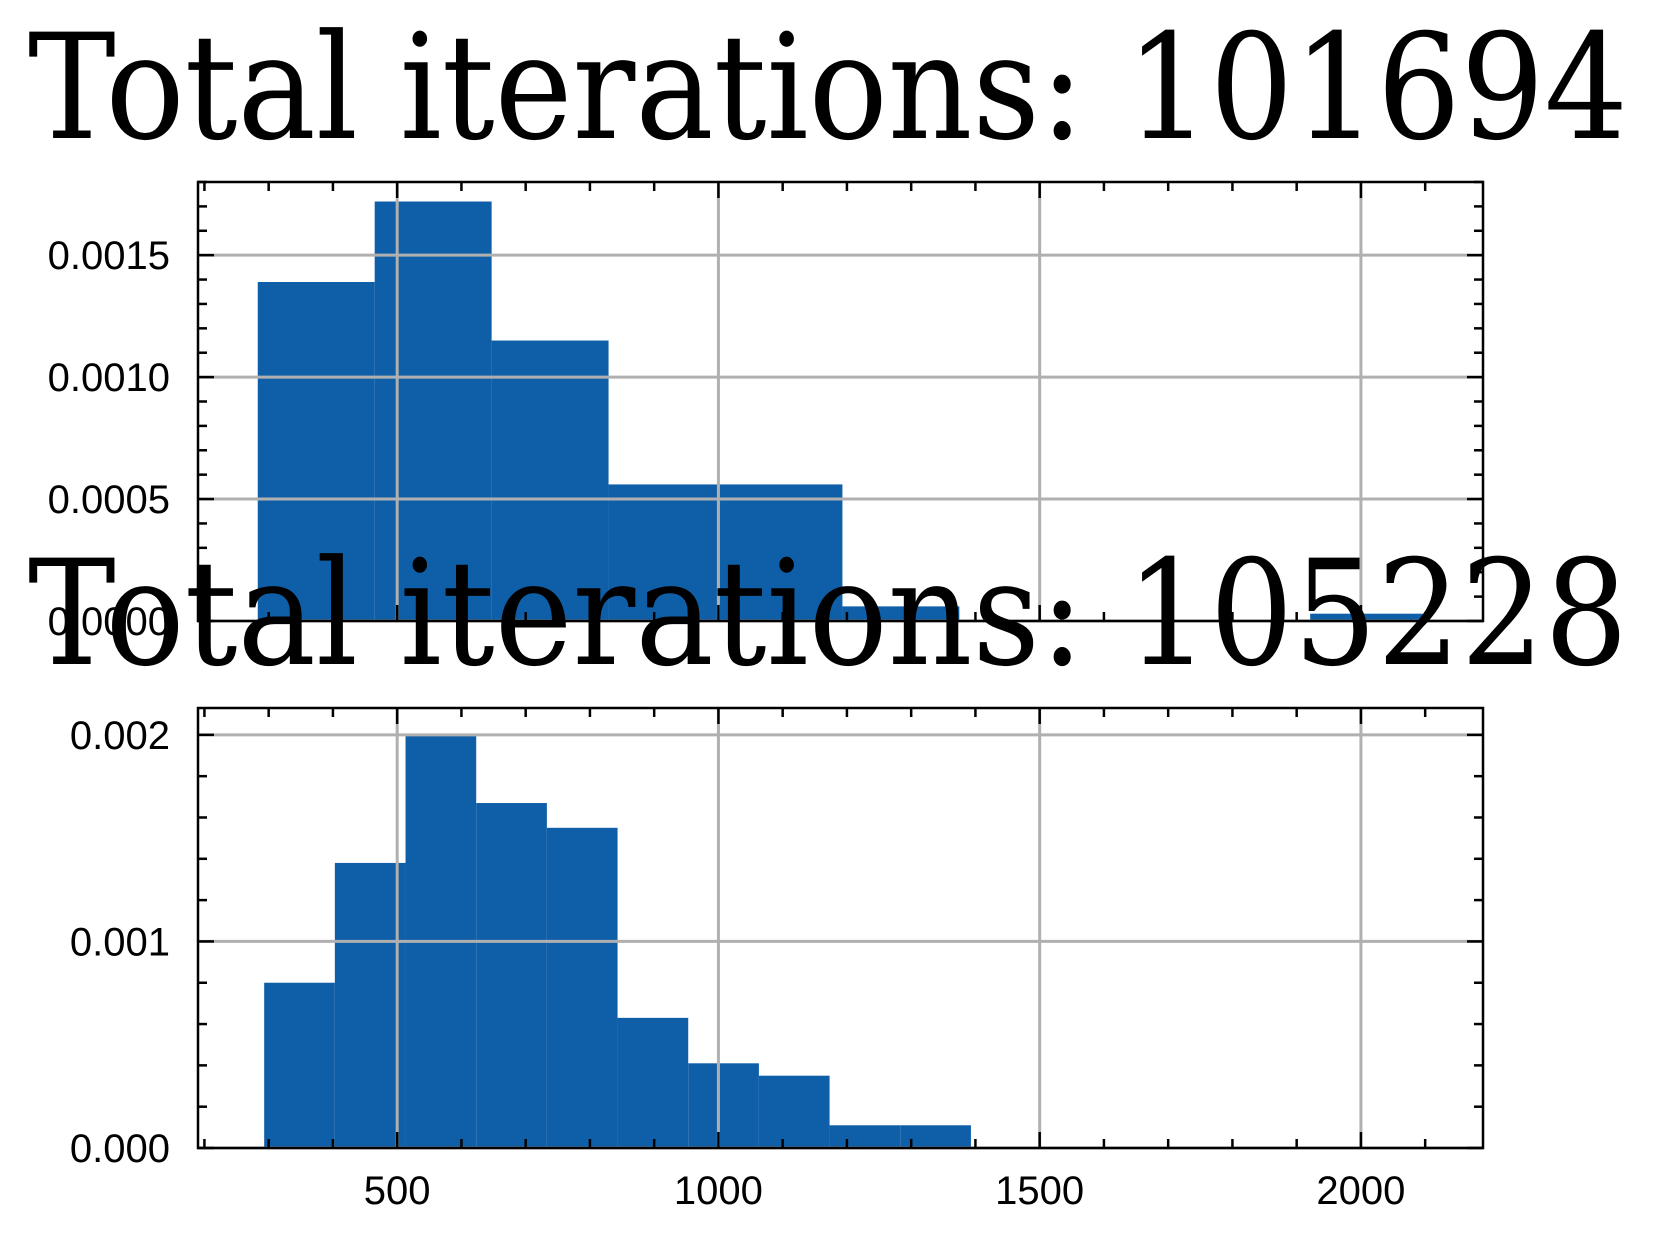 Image resolution: width=1656 pixels, height=1236 pixels. What do you see at coordinates (109, 622) in the screenshot?
I see `y-tick-label: 0.0000` at bounding box center [109, 622].